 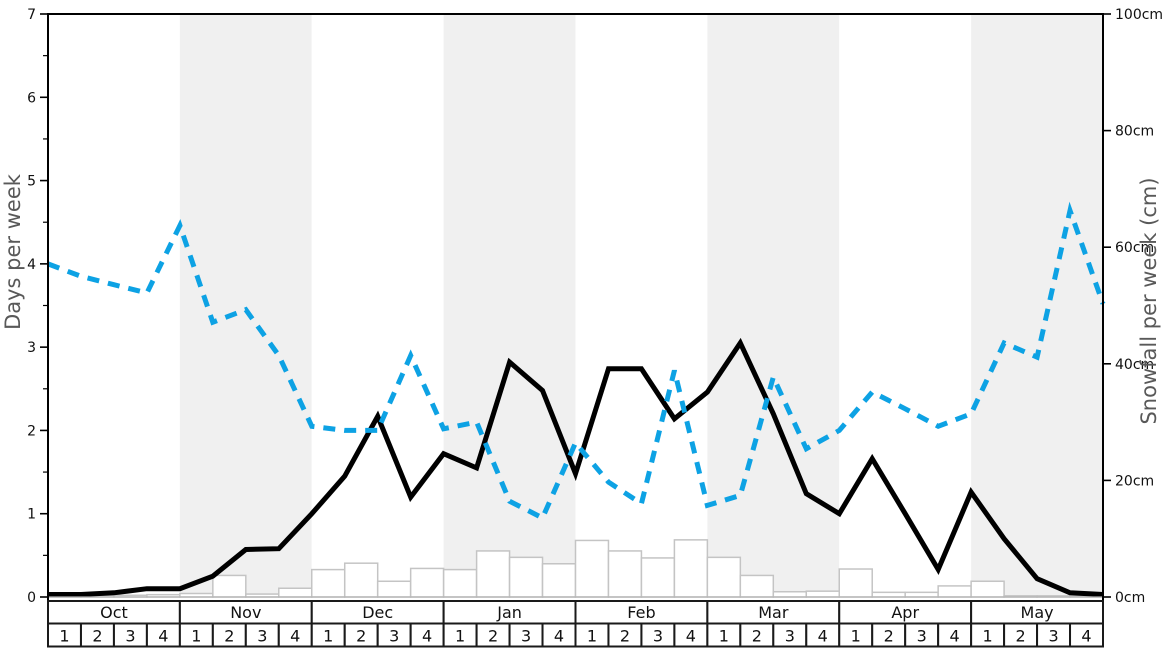 I want to click on left-axis-tick-label: 2, so click(x=31, y=431).